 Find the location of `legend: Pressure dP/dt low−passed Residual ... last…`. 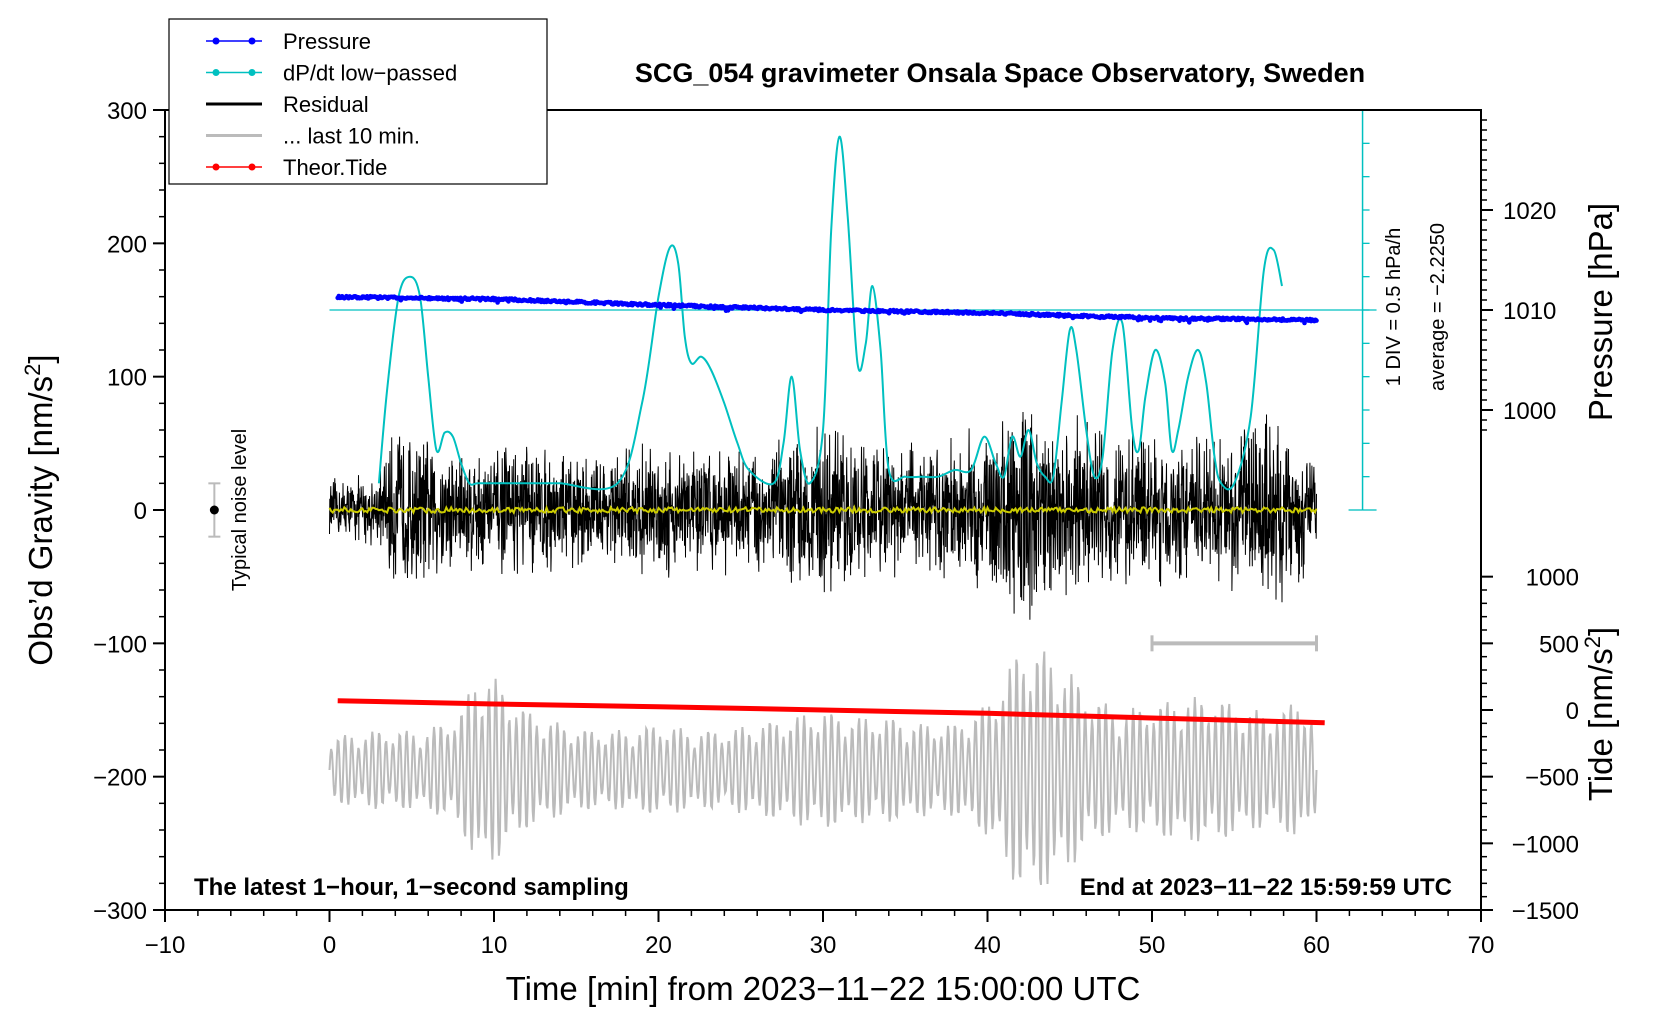

legend: Pressure dP/dt low−passed Residual ... last… is located at coordinates (358, 101).